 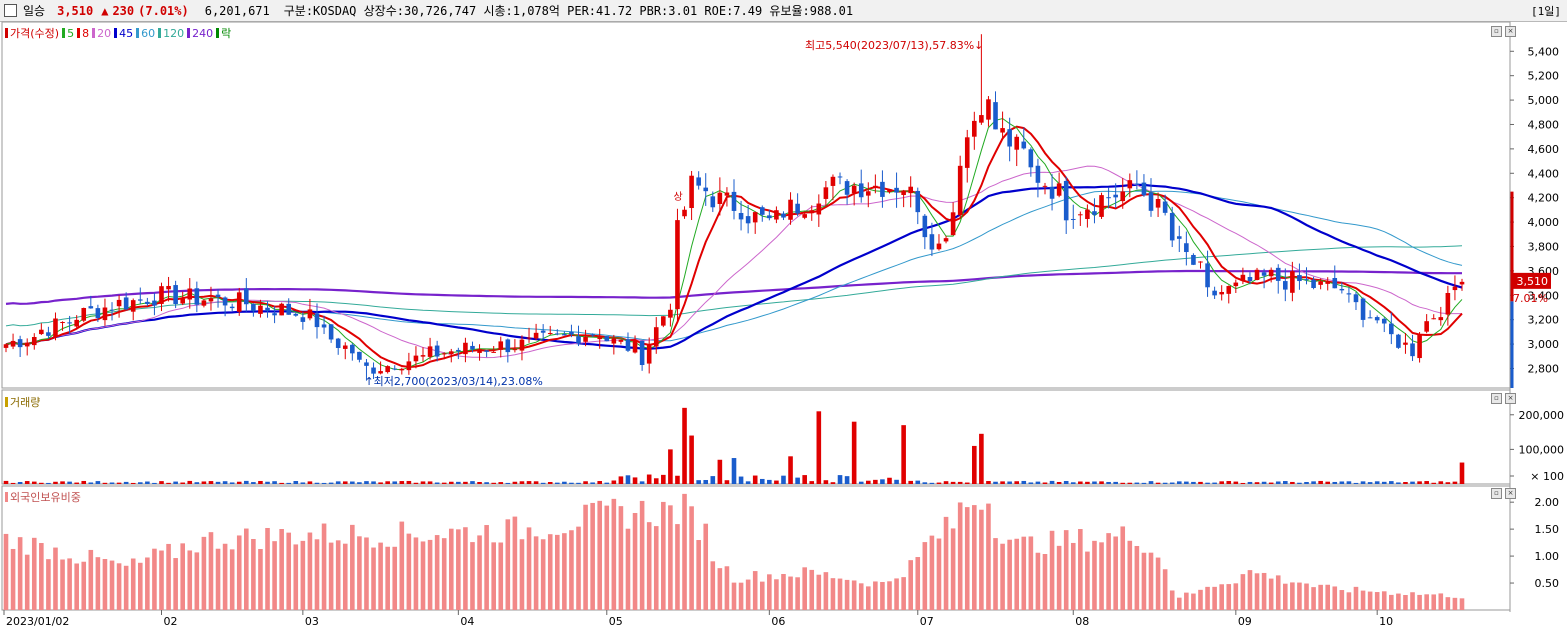 What do you see at coordinates (123, 33) in the screenshot?
I see `legend-item: 45` at bounding box center [123, 33].